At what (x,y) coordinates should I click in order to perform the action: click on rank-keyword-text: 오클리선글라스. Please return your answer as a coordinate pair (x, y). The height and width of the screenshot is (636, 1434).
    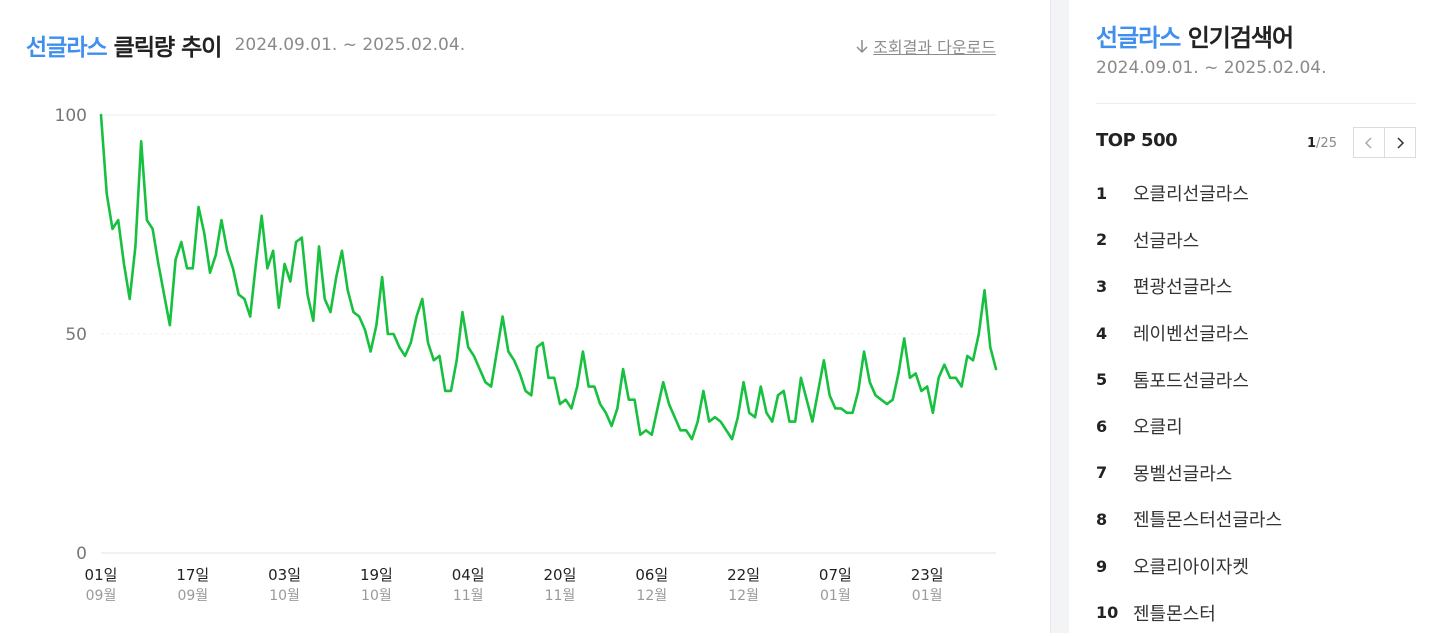
    Looking at the image, I should click on (1191, 195).